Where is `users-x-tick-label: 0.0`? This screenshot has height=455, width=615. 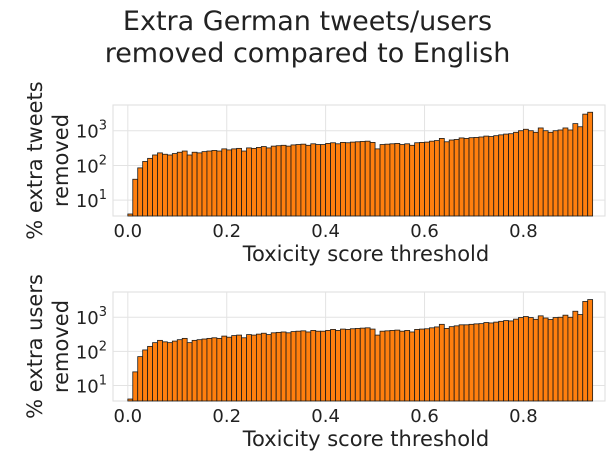
users-x-tick-label: 0.0 is located at coordinates (128, 416).